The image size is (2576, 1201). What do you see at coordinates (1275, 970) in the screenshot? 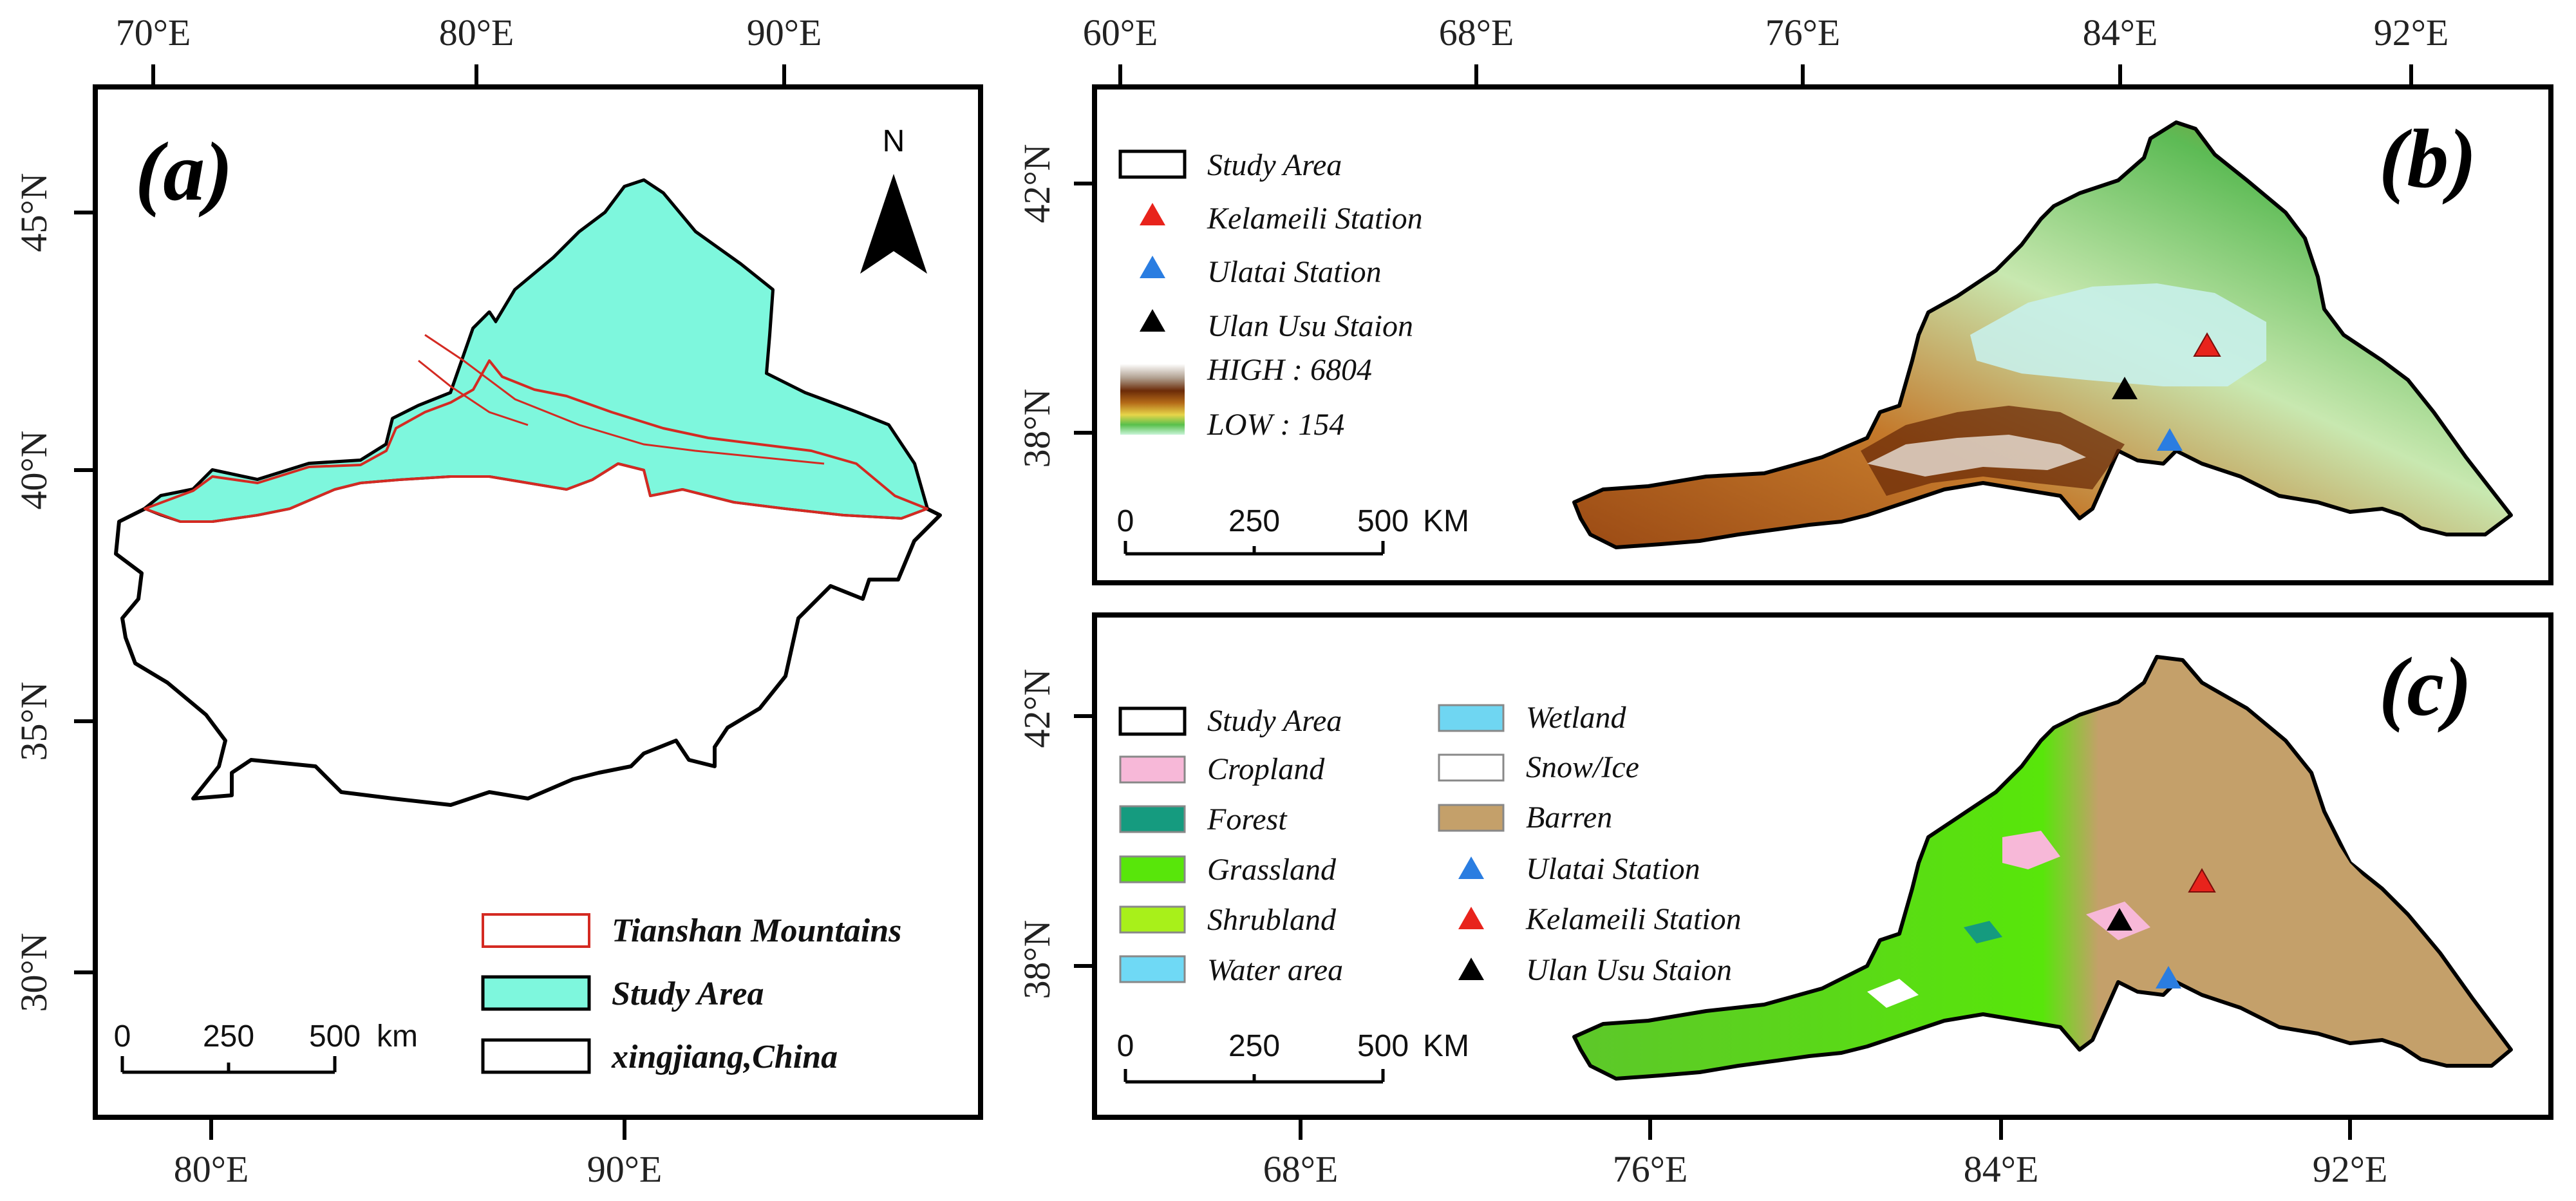
I see `legend-label-water: Water area` at bounding box center [1275, 970].